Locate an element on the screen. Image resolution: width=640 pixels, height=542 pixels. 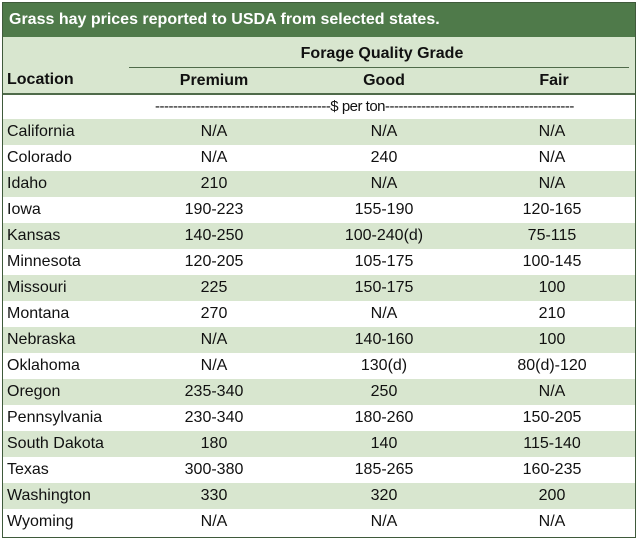
location-cell: Missouri is located at coordinates (37, 287).